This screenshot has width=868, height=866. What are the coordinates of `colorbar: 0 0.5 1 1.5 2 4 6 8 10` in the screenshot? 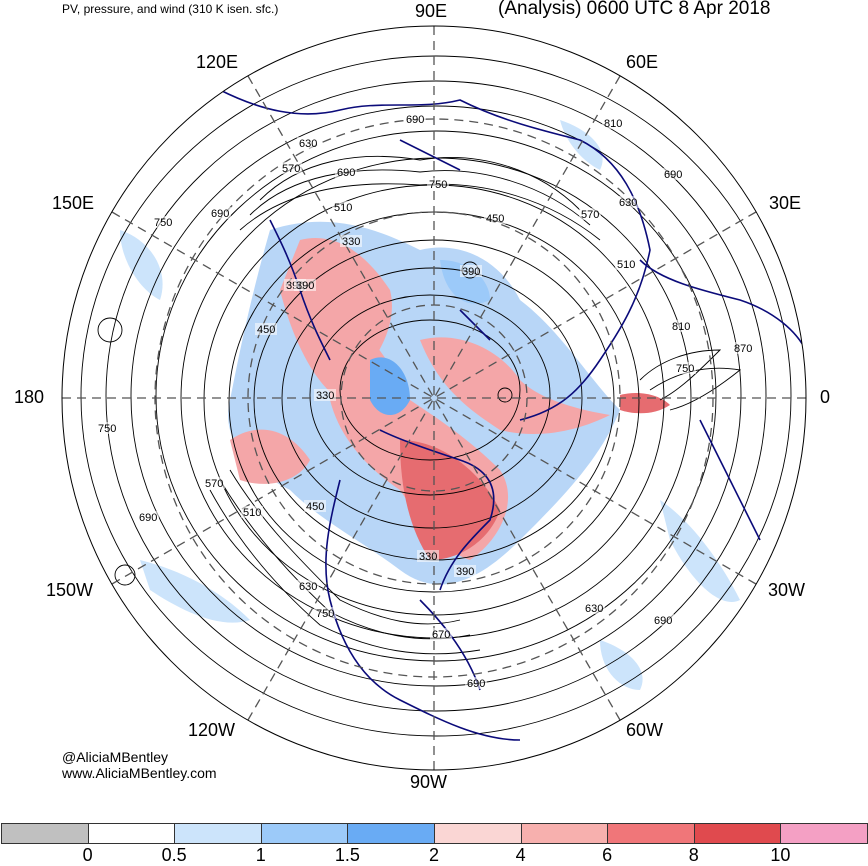 It's located at (434, 844).